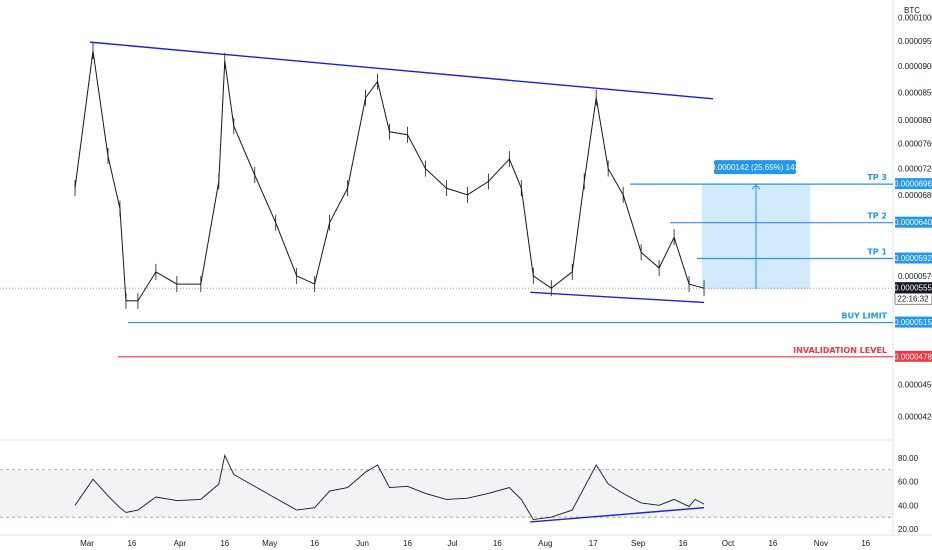 This screenshot has height=550, width=932. I want to click on rsi-tick: 60.00, so click(908, 482).